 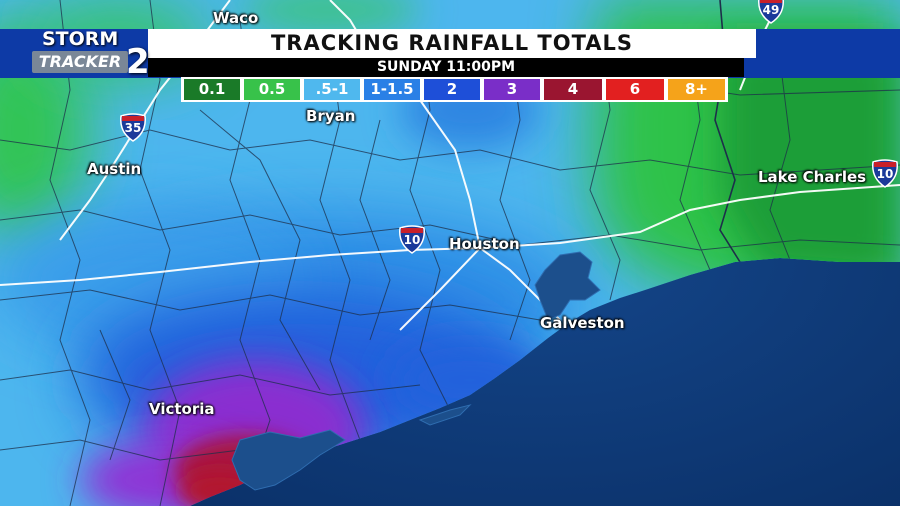 What do you see at coordinates (182, 409) in the screenshot?
I see `city-label-victoria: Victoria` at bounding box center [182, 409].